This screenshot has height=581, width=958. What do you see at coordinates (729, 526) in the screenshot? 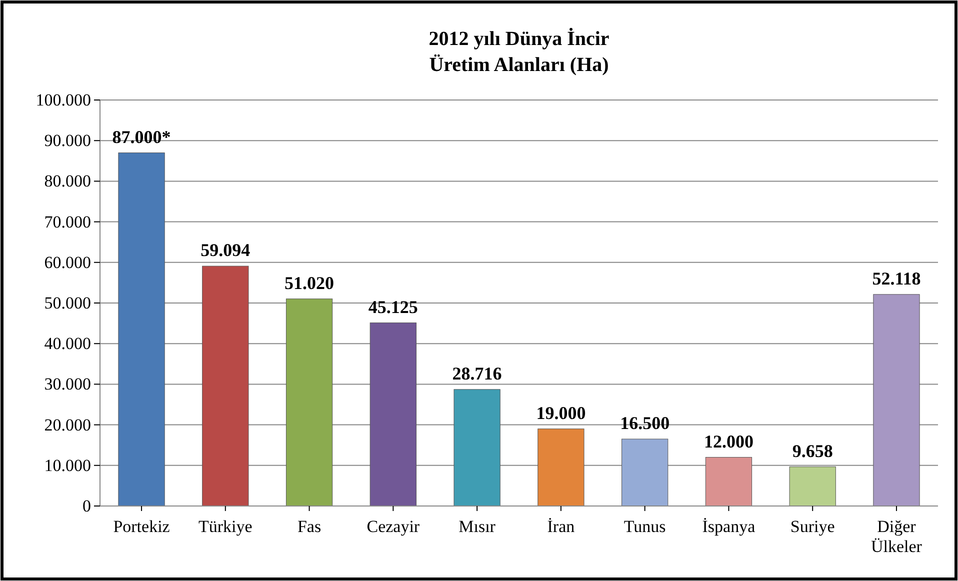
I see `x-tick-label: İspanya` at bounding box center [729, 526].